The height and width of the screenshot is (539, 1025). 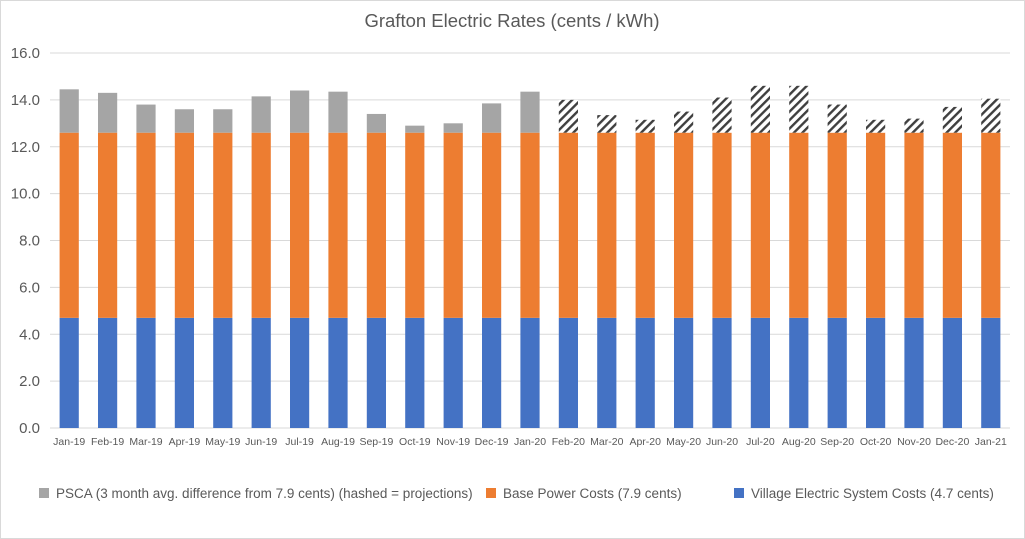 I want to click on x-tick-label: Jan-20, so click(x=530, y=442).